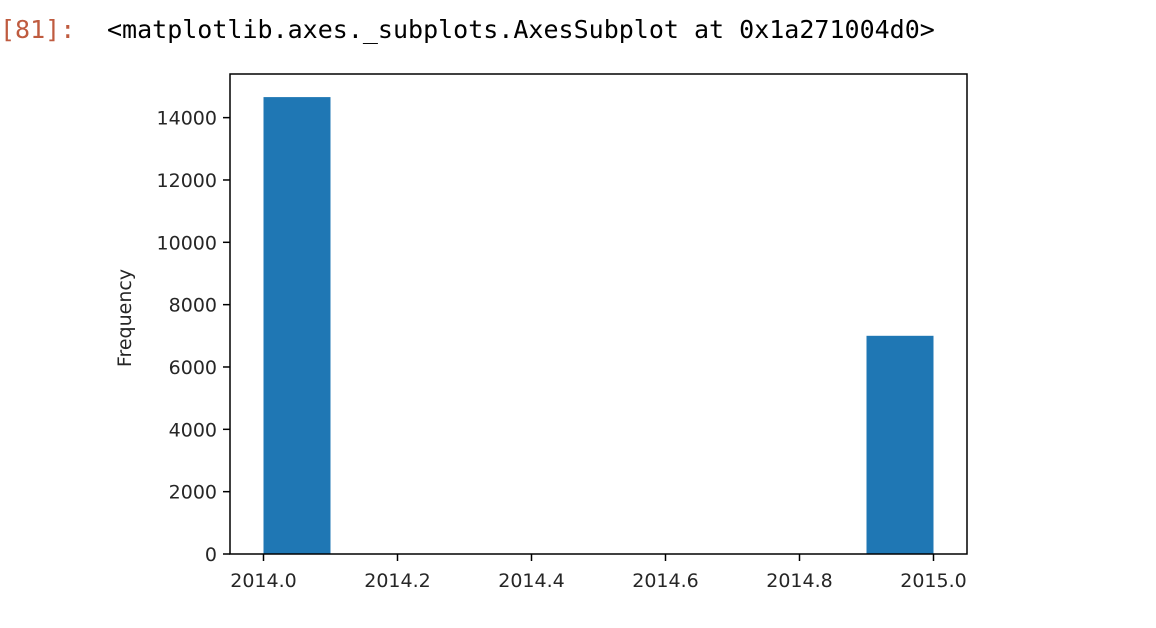  Describe the element at coordinates (193, 337) in the screenshot. I see `y-axis: 0 2000 4000 6000 8000 10000 12000 14000` at that location.